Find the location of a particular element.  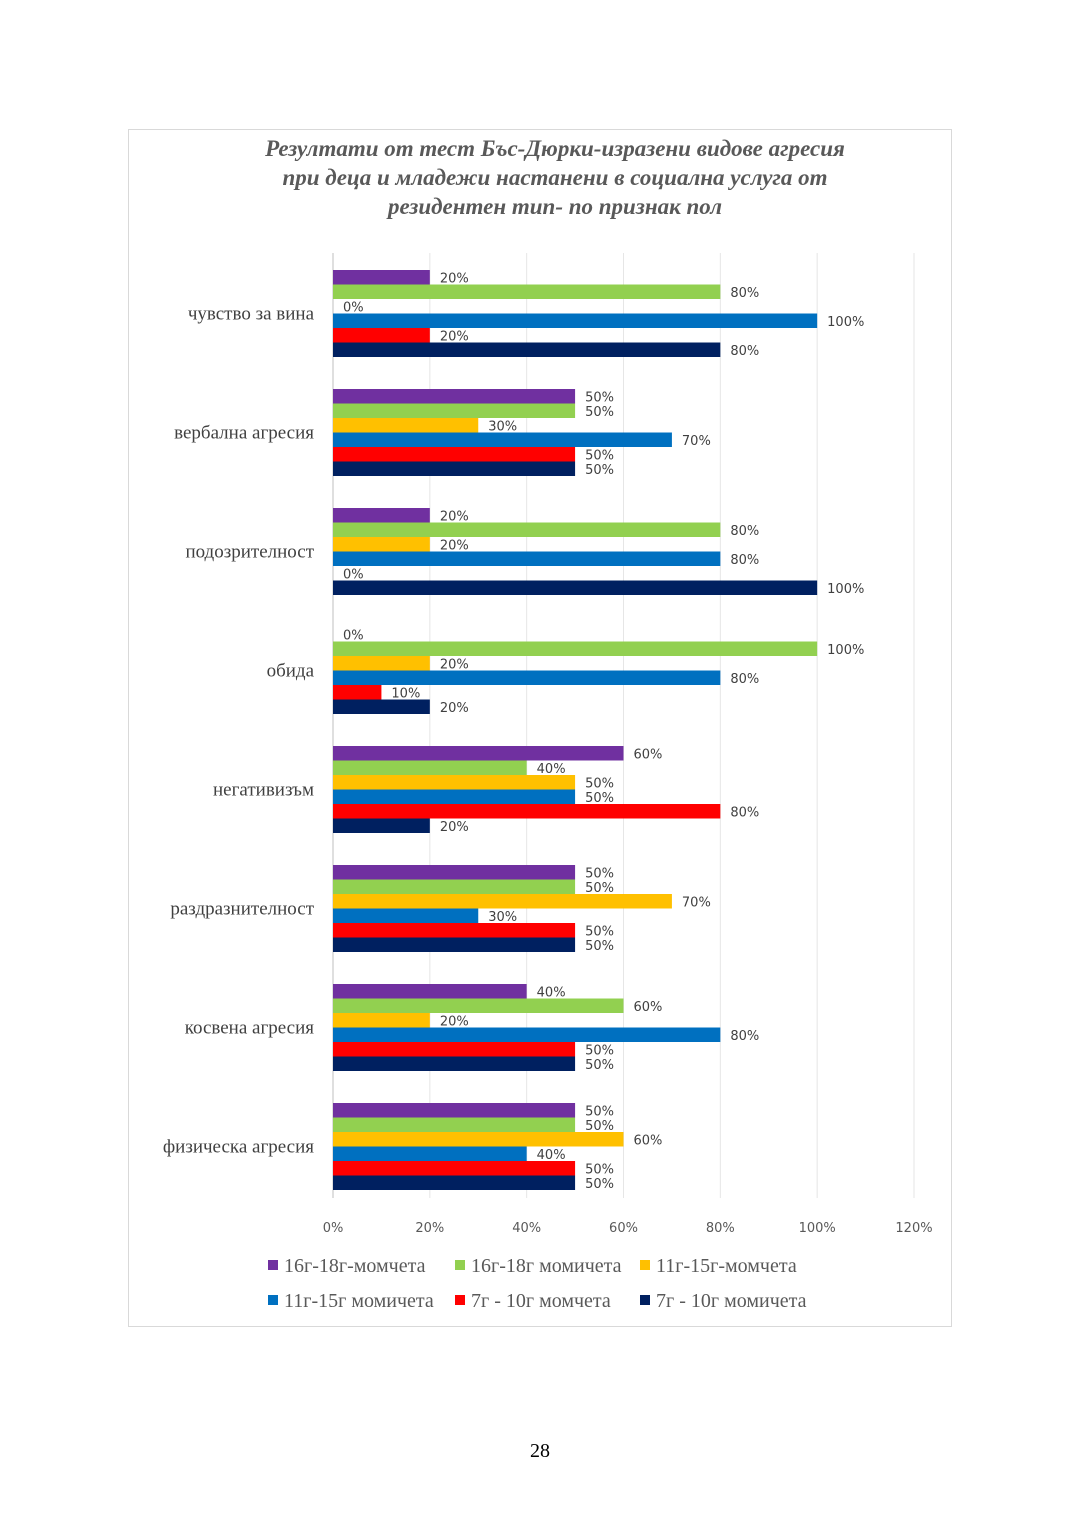

x-tick-label: 40% is located at coordinates (526, 1228).